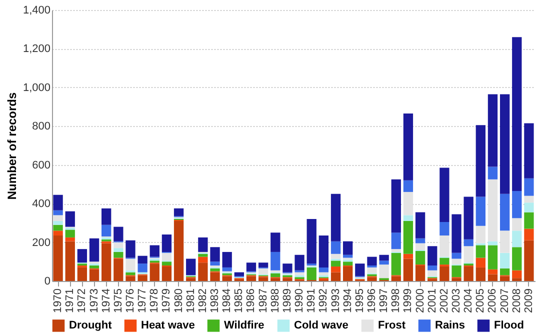 The image size is (543, 336). Describe the element at coordinates (263, 300) in the screenshot. I see `x-tick-label: 1987` at that location.